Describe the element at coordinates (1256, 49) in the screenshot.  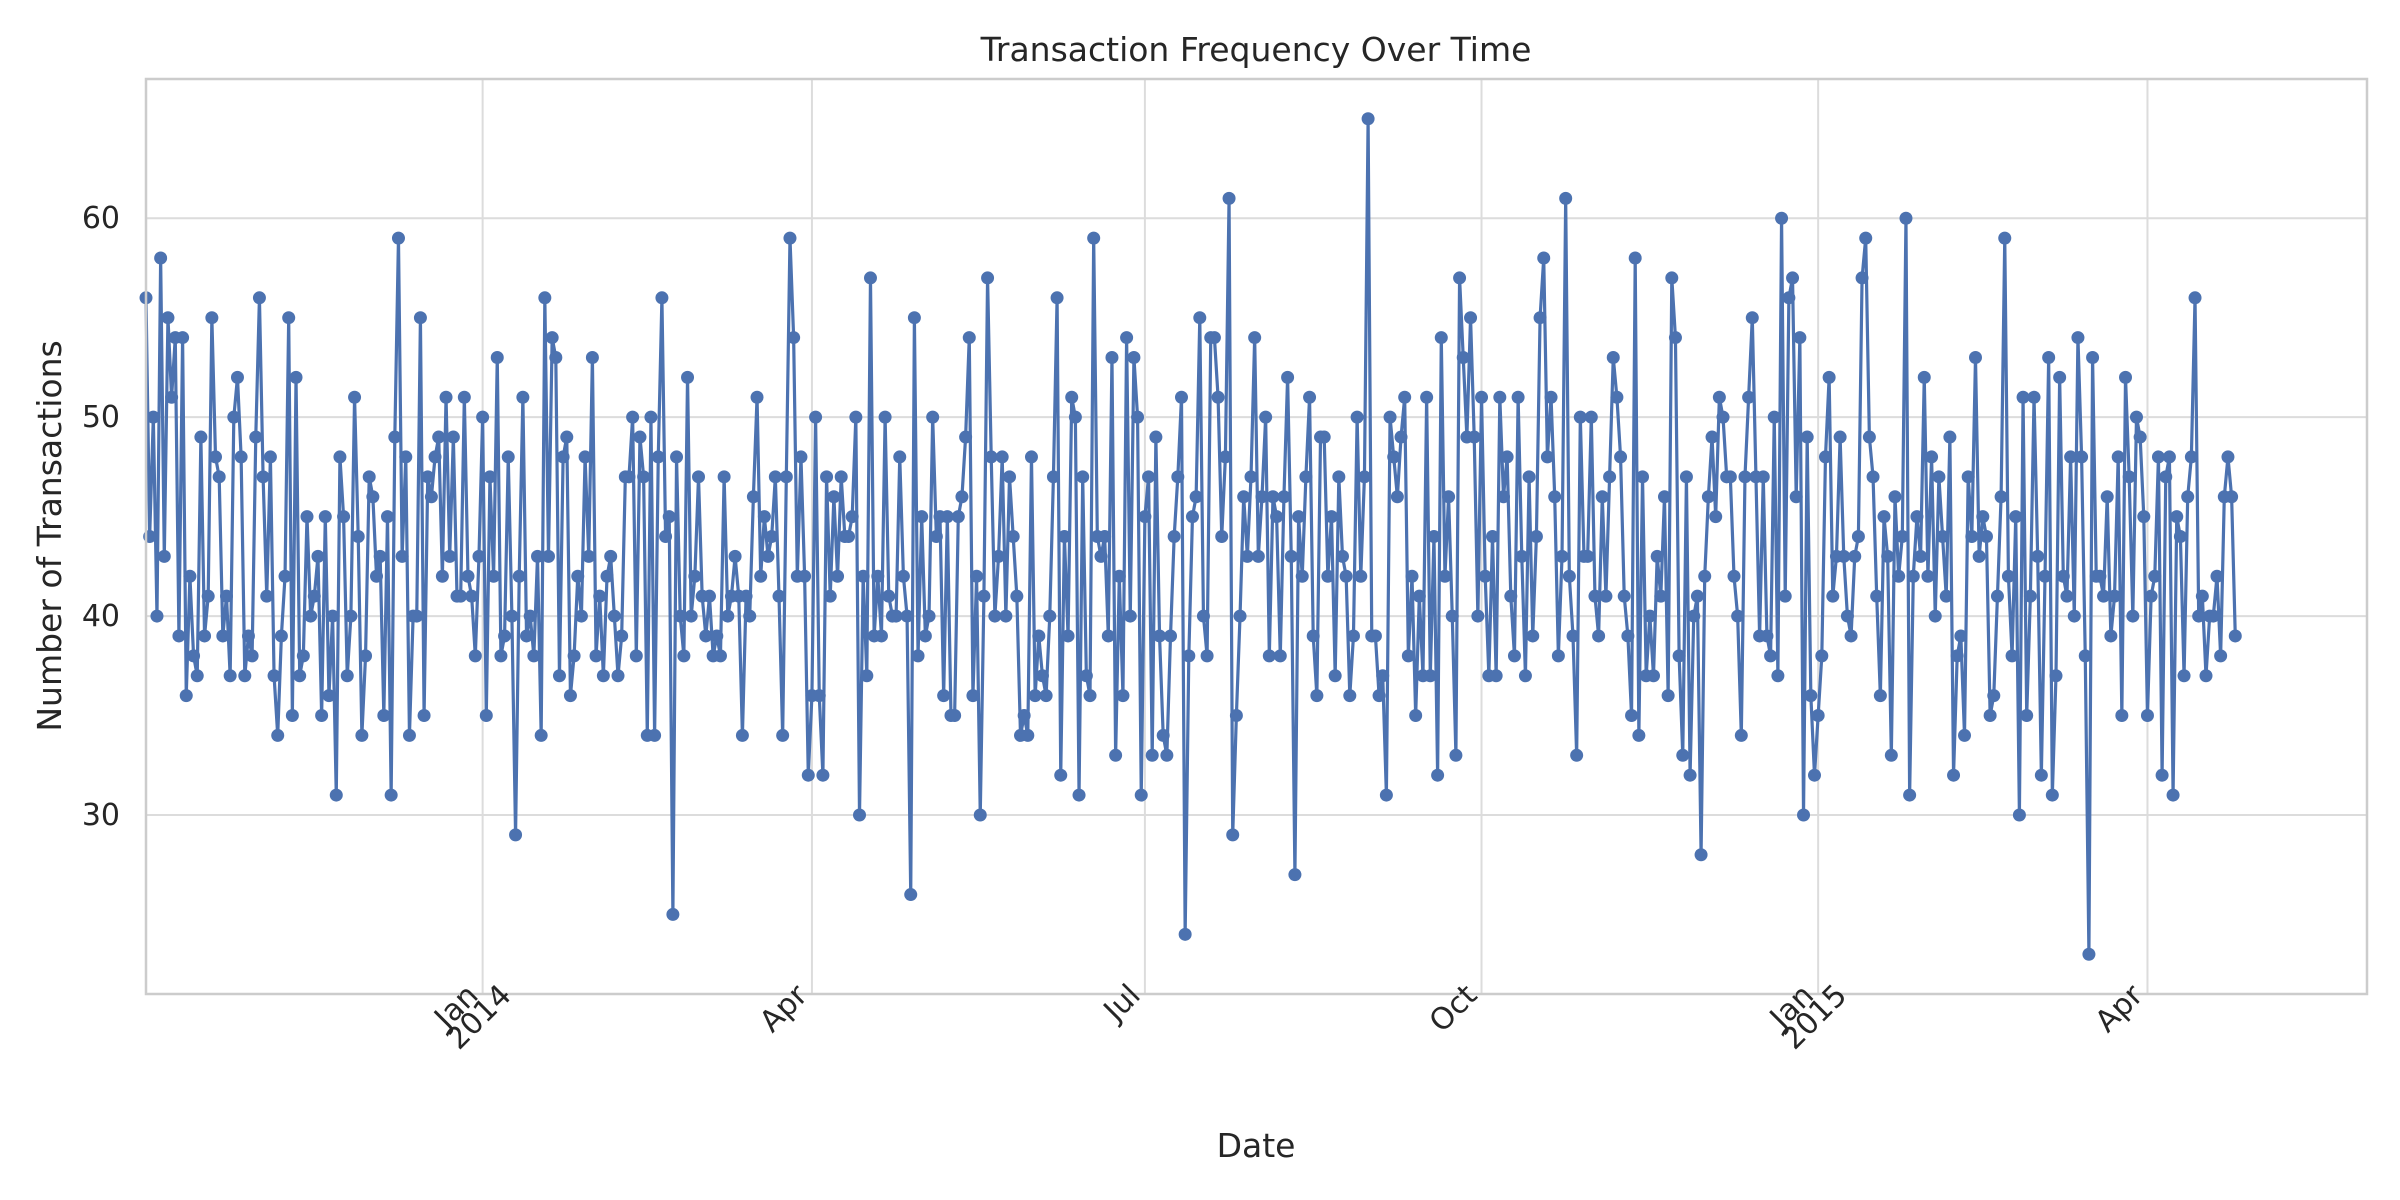
I see `chart-title: Transaction Frequency Over Time` at that location.